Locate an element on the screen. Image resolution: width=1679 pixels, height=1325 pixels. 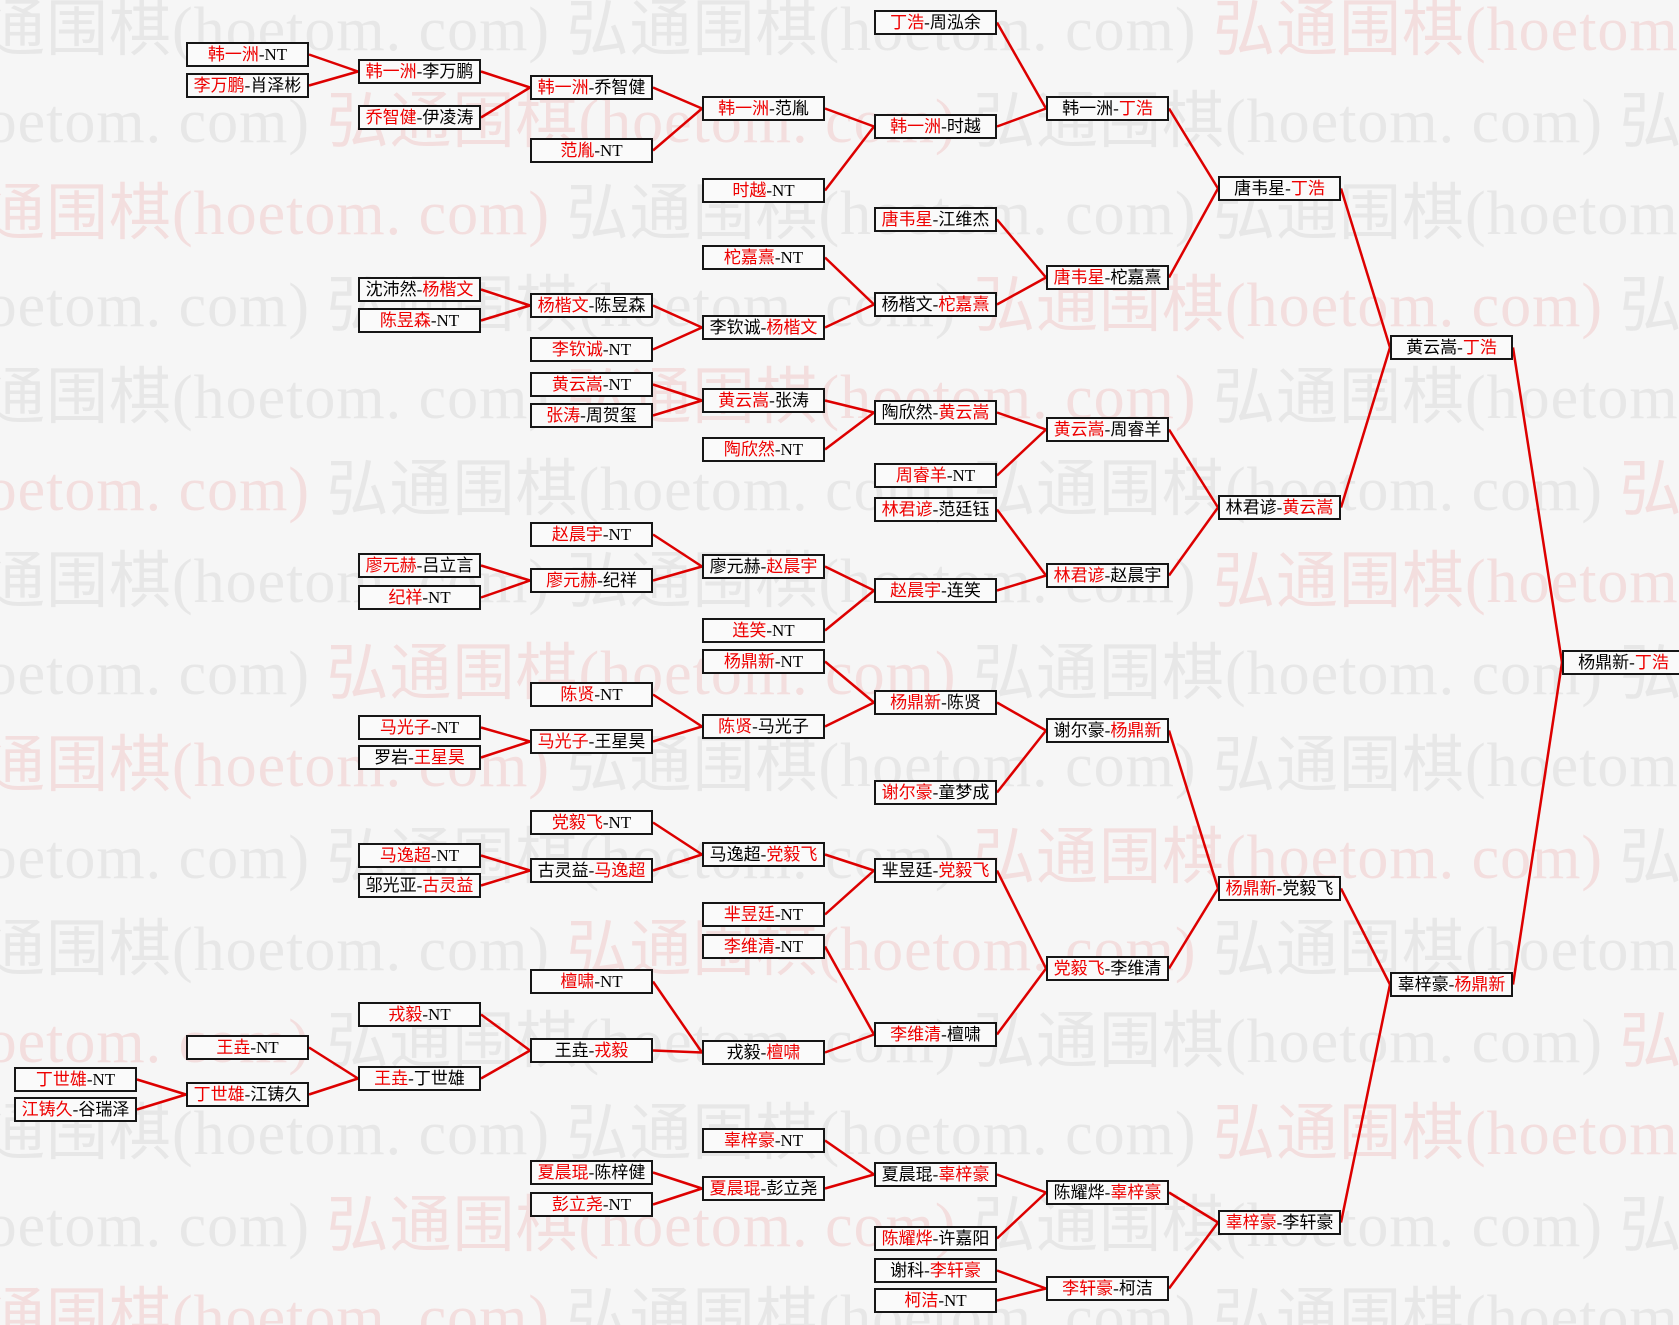
match-box: 唐韦星 - 江维杰 is located at coordinates (935, 219).